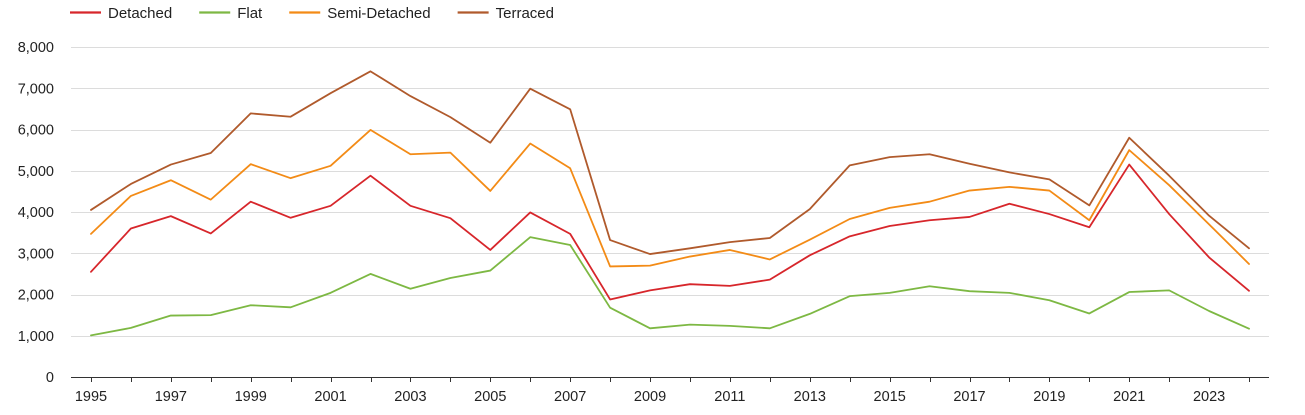 This screenshot has width=1305, height=415. What do you see at coordinates (36, 254) in the screenshot?
I see `y-tick-label: 3,000` at bounding box center [36, 254].